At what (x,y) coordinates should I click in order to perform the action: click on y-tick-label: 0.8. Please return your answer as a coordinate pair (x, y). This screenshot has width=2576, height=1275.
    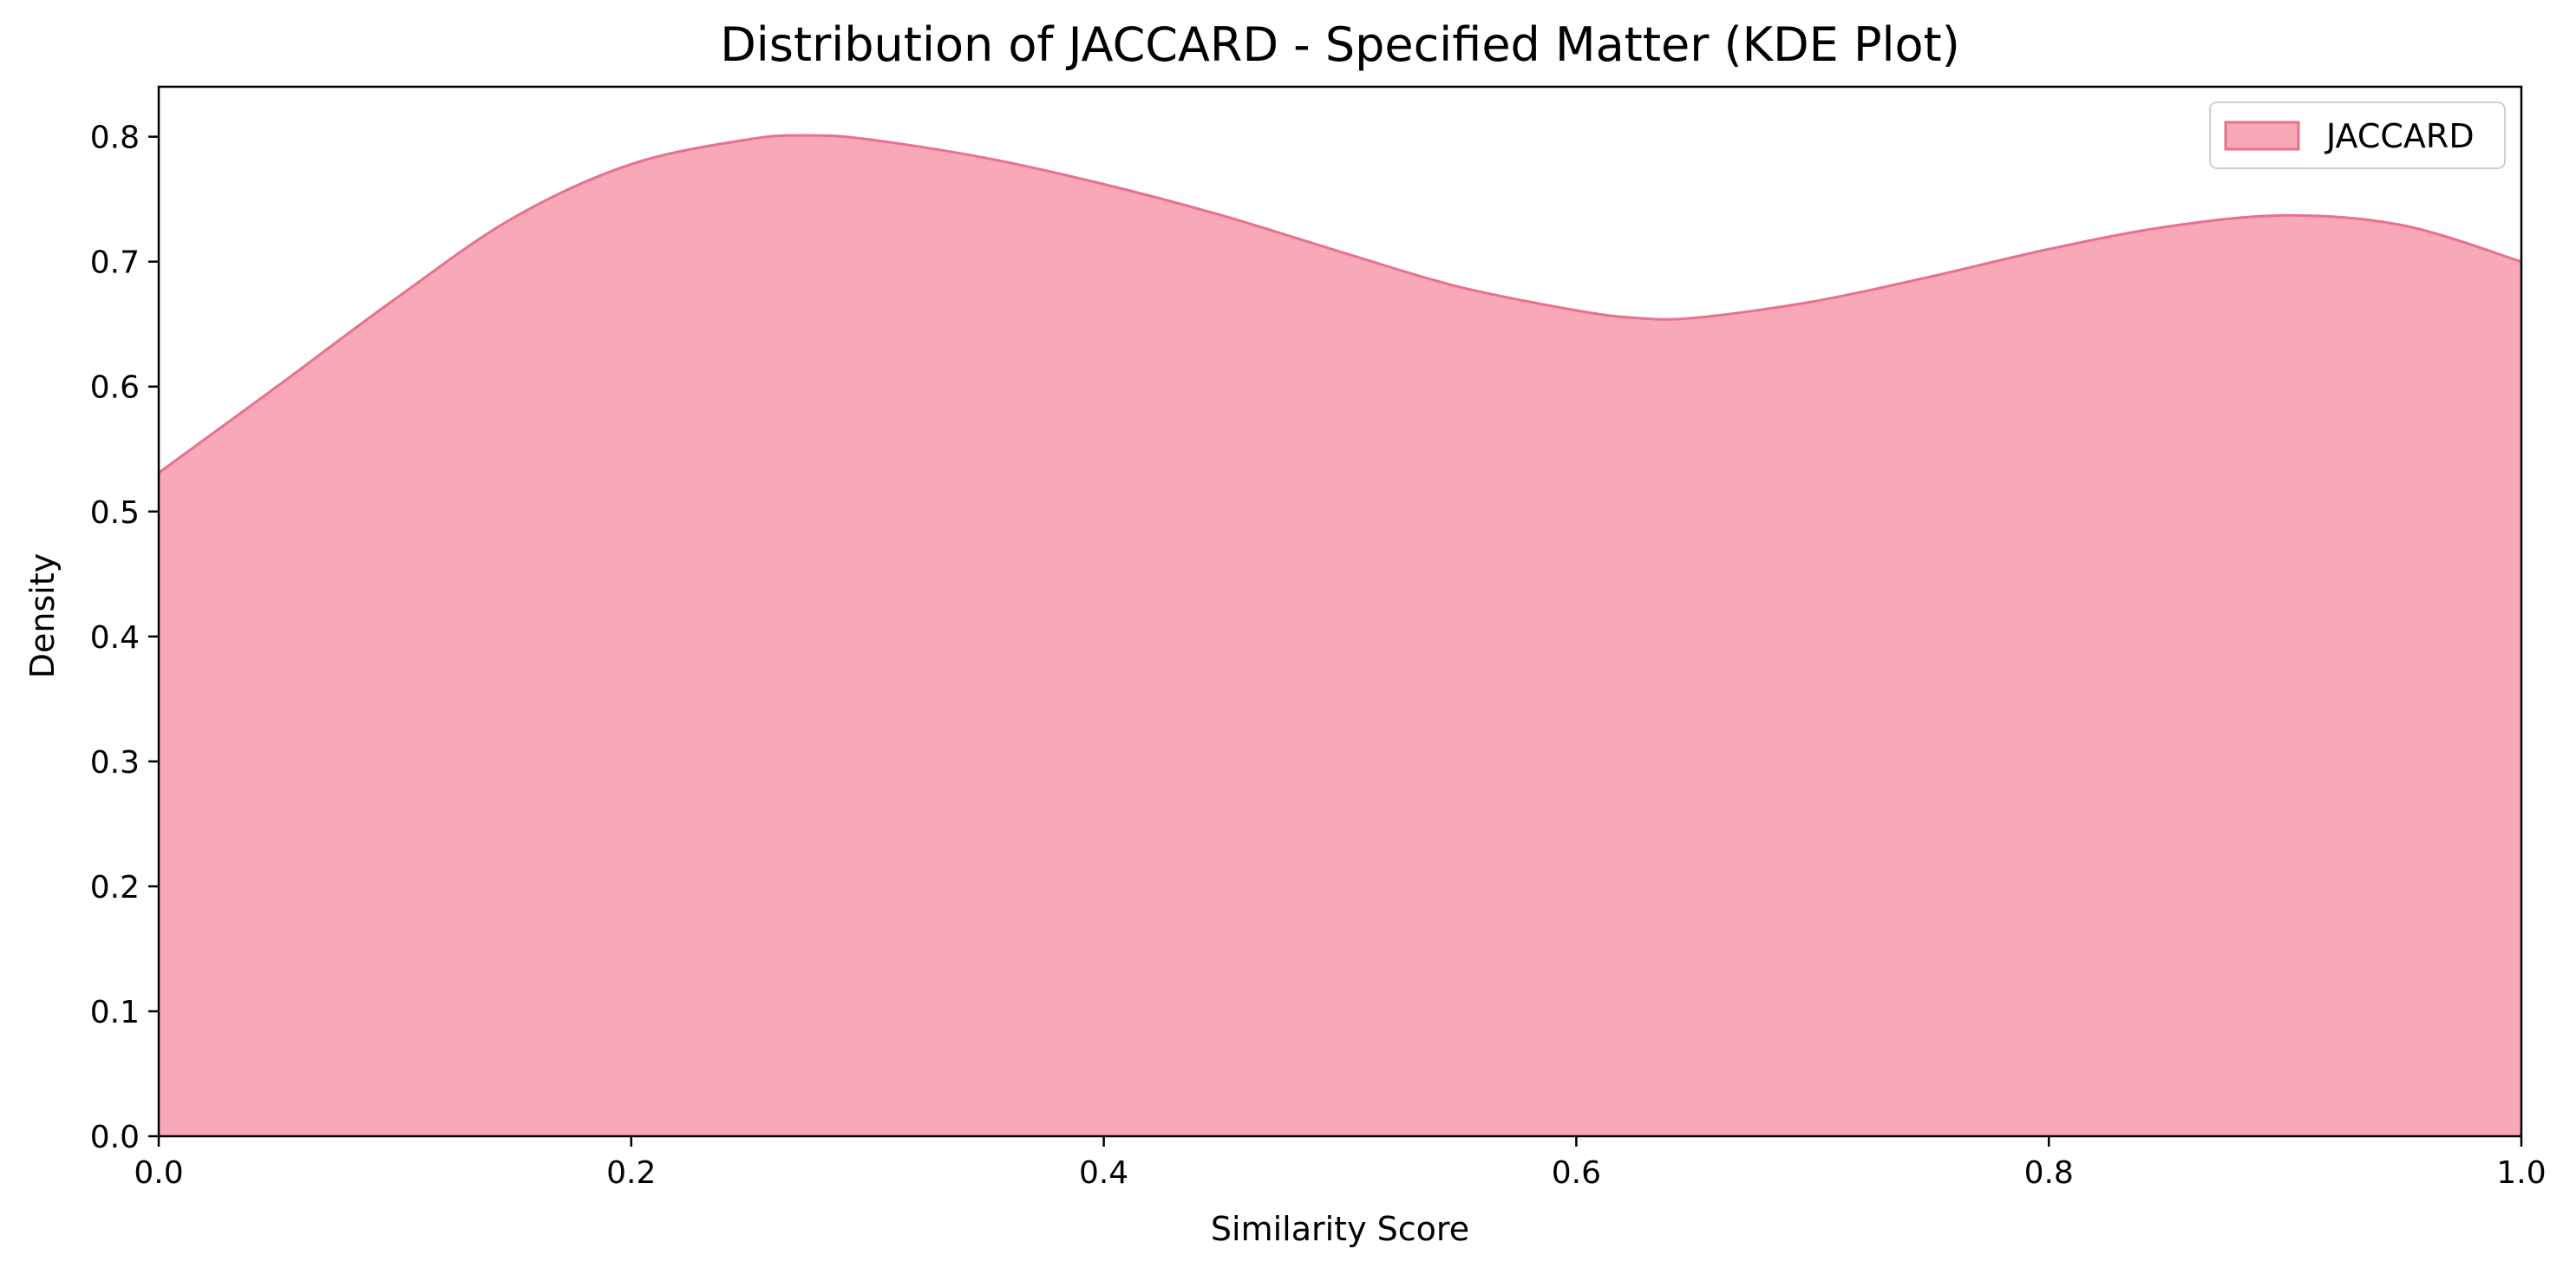
    Looking at the image, I should click on (115, 138).